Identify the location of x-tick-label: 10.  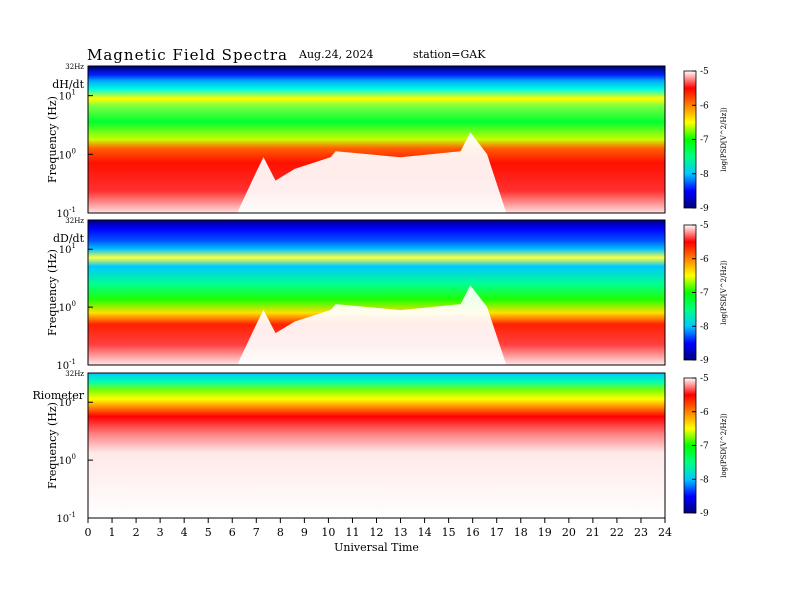
(328, 532).